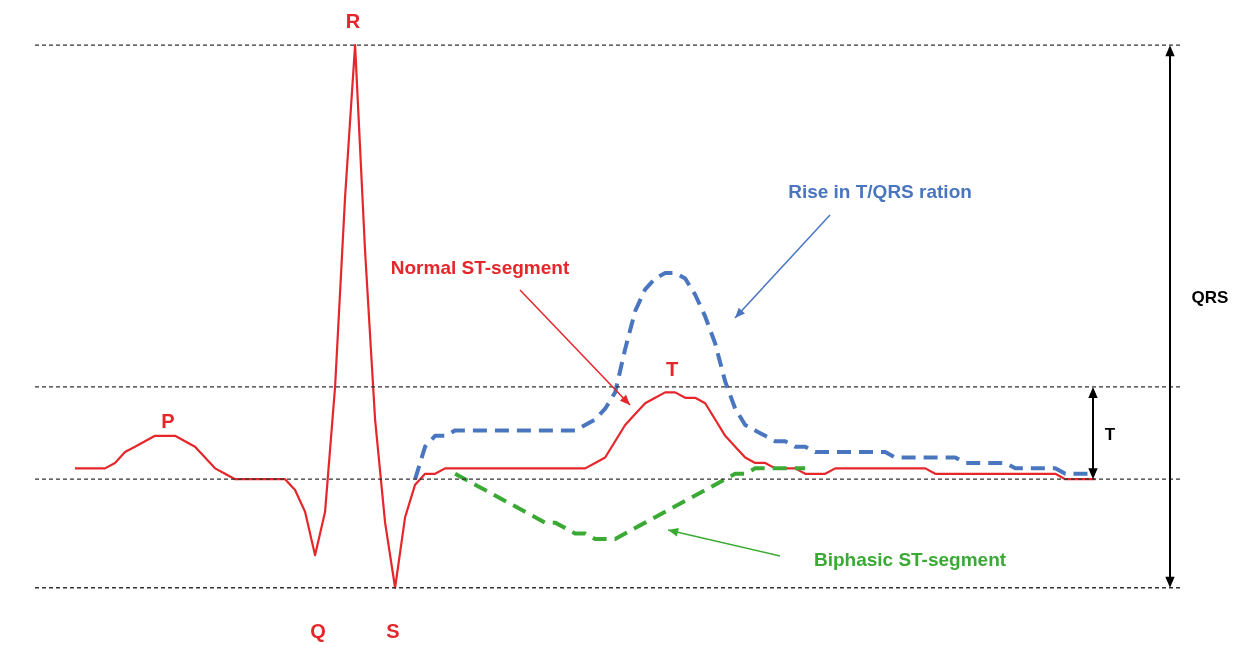 This screenshot has width=1240, height=645. I want to click on text: T, so click(1110, 434).